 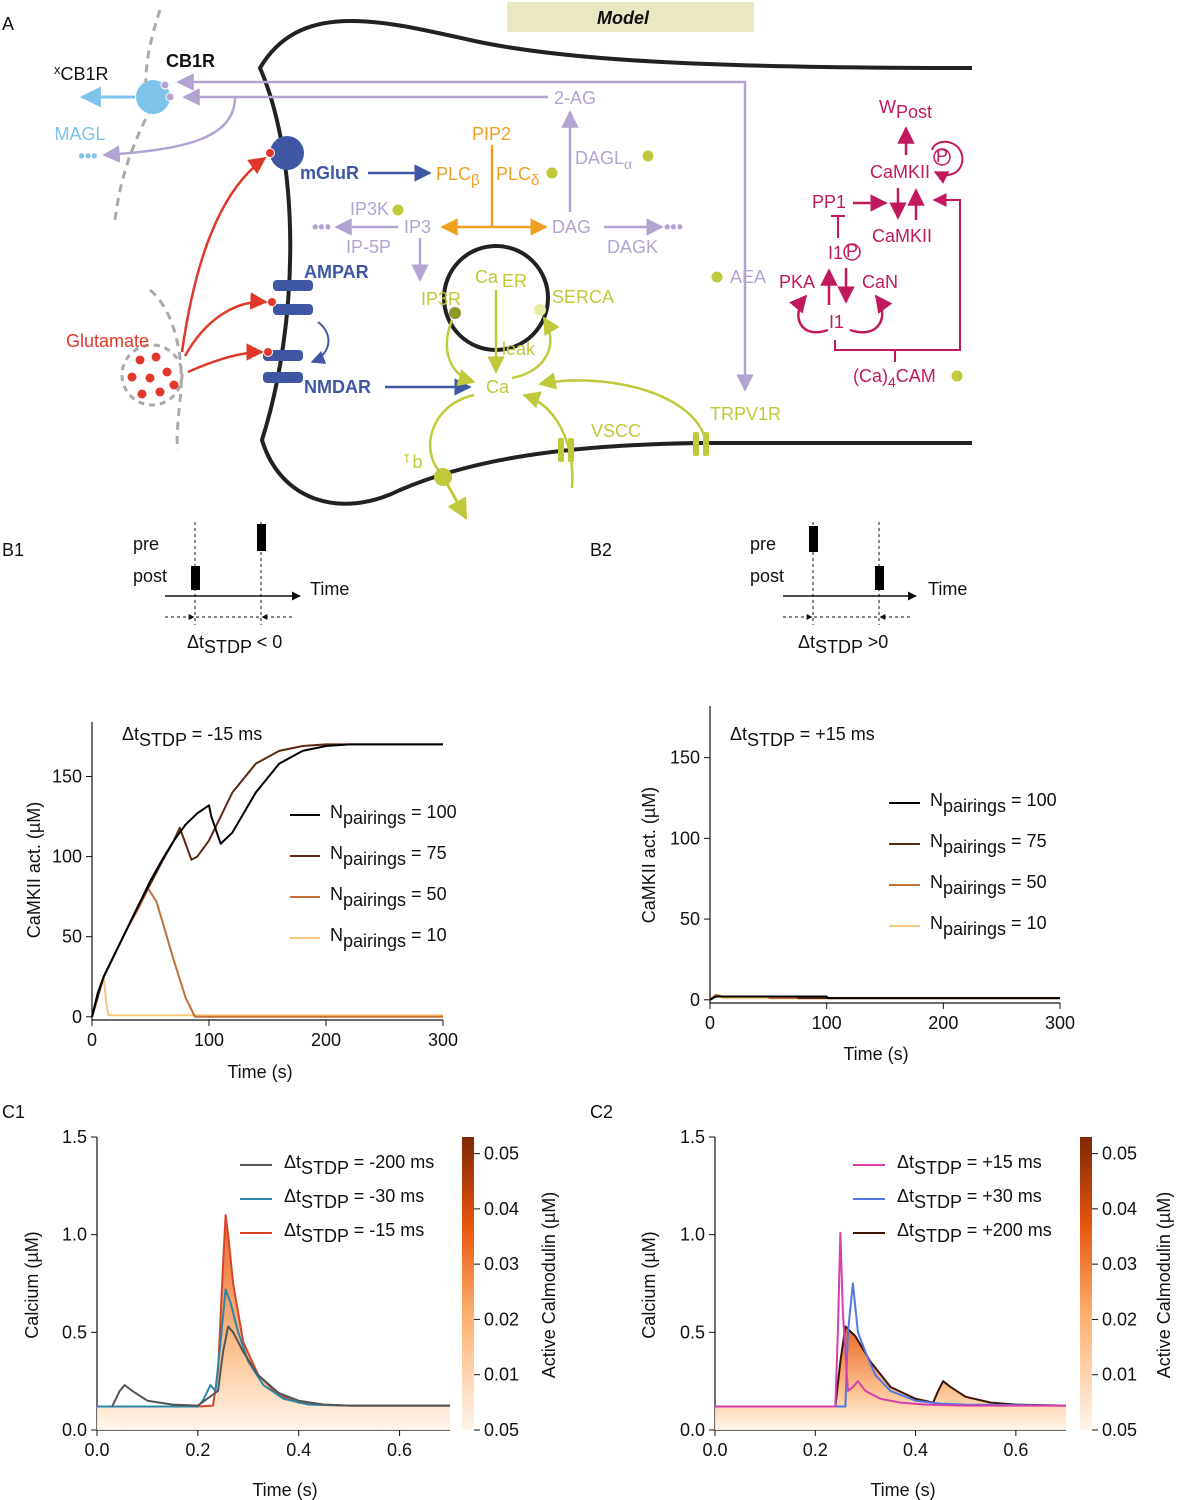 I want to click on trpv1r-channel, so click(x=701, y=444).